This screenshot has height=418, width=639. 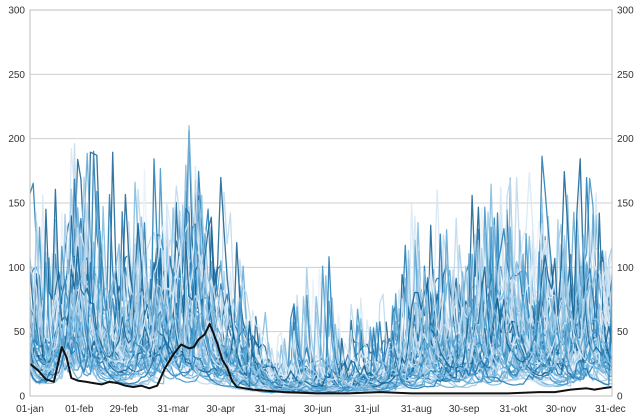 I want to click on y-tick-label-right-0: 0, so click(x=620, y=397).